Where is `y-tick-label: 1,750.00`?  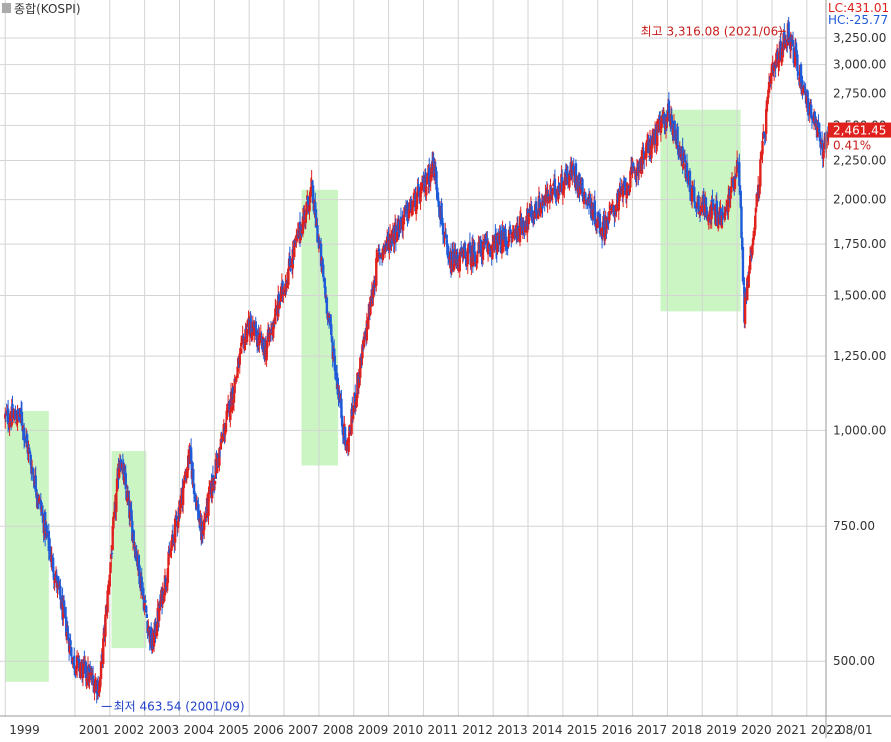
y-tick-label: 1,750.00 is located at coordinates (859, 244).